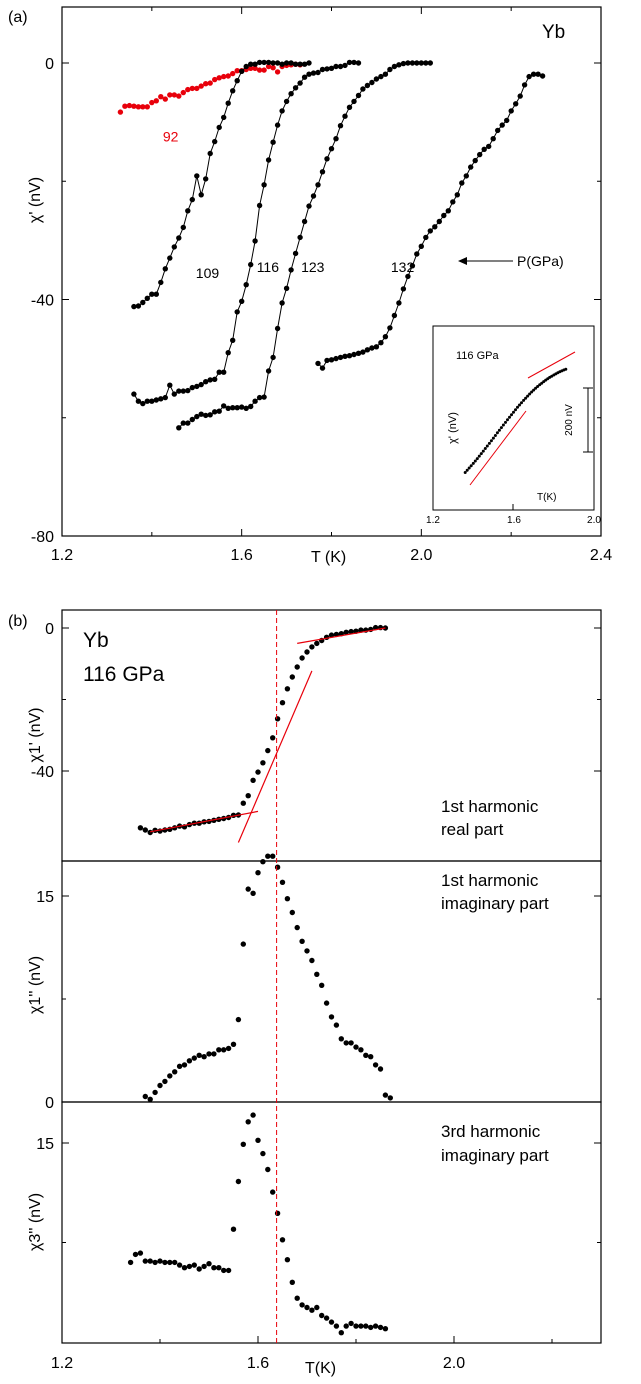  What do you see at coordinates (35, 734) in the screenshot?
I see `subpanel-real-y-axis-label: χ1' (nV)` at bounding box center [35, 734].